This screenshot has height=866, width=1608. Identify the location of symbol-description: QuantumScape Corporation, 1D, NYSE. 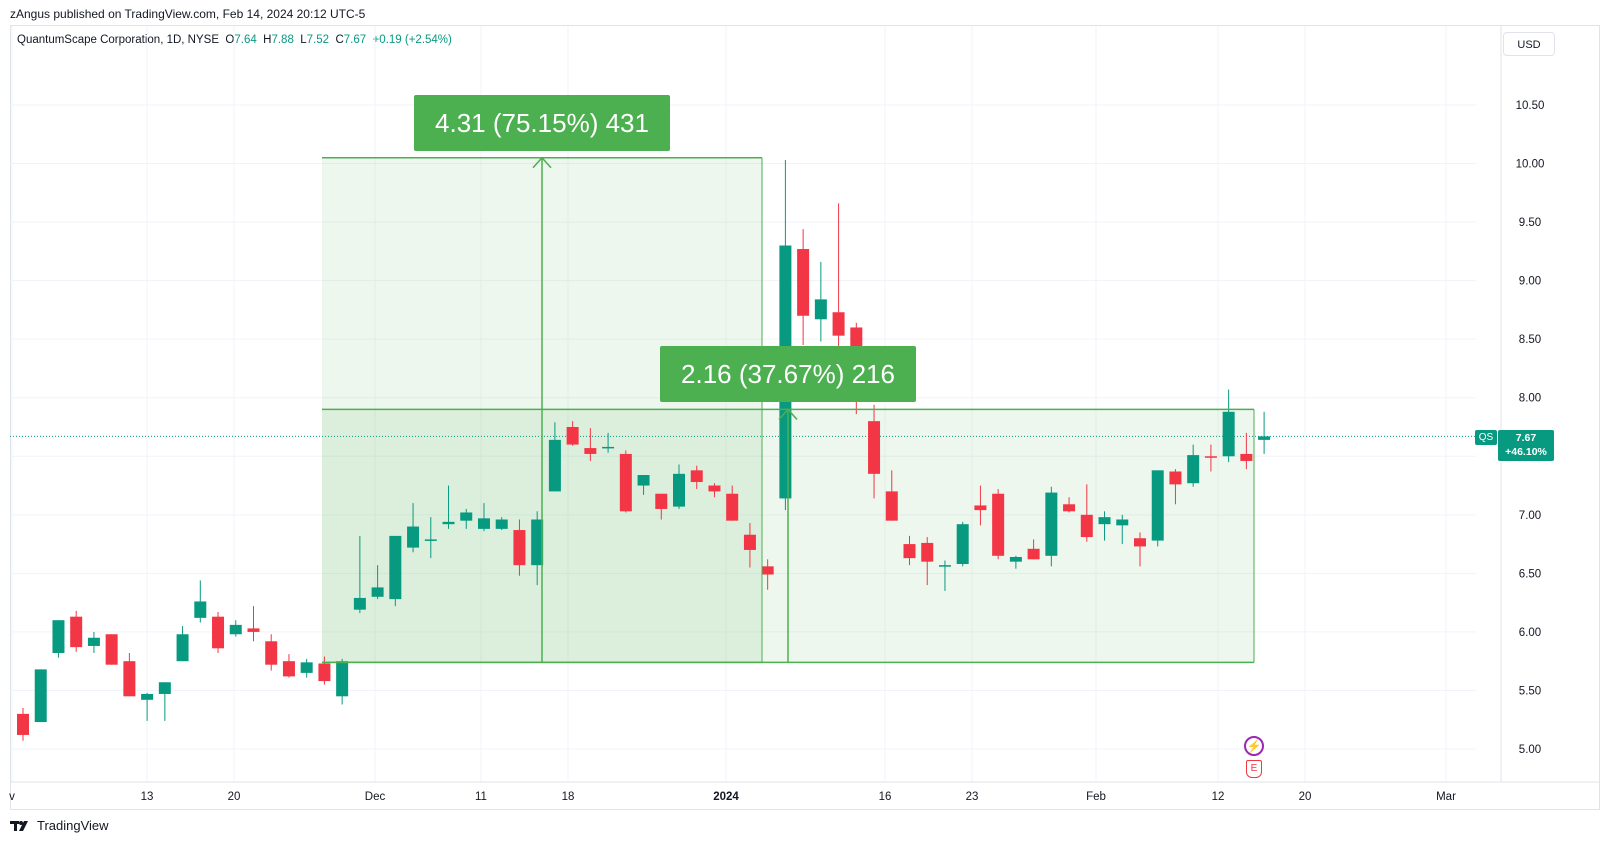
(118, 40).